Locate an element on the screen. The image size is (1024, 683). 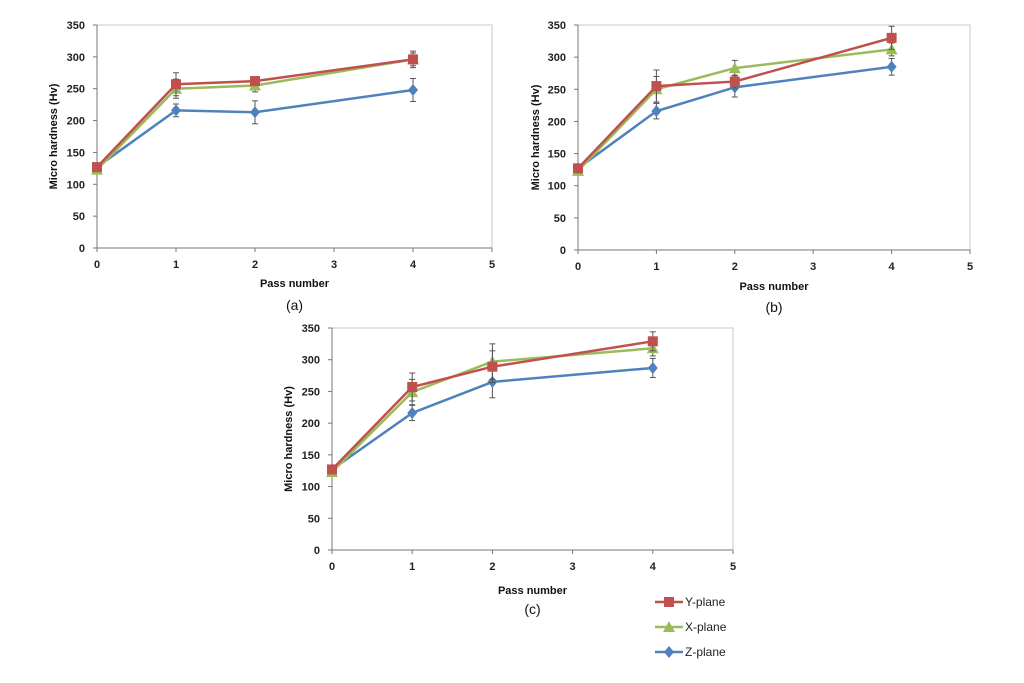
legend: Y-plane X-plane Z-plane is located at coordinates (691, 627).